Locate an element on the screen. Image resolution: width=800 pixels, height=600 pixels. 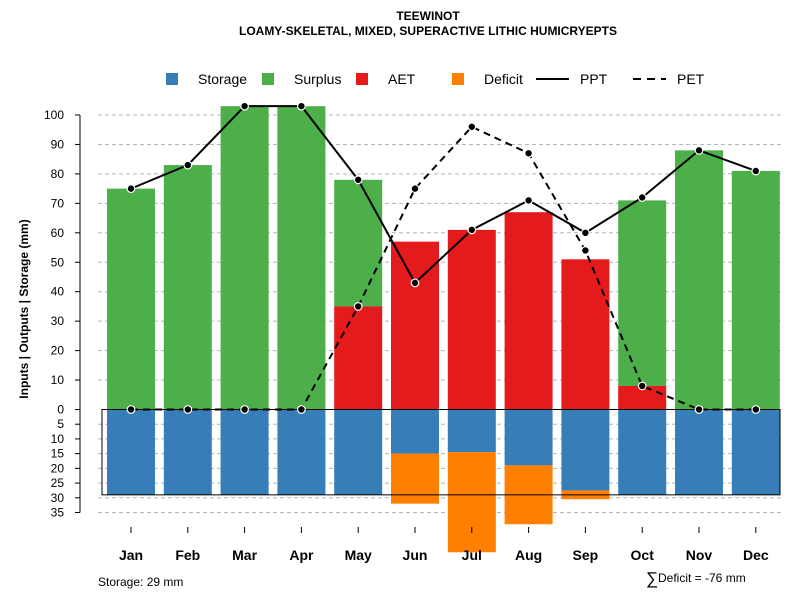
y-axis-label: Inputs | Outputs | Storage (mm) is located at coordinates (24, 308).